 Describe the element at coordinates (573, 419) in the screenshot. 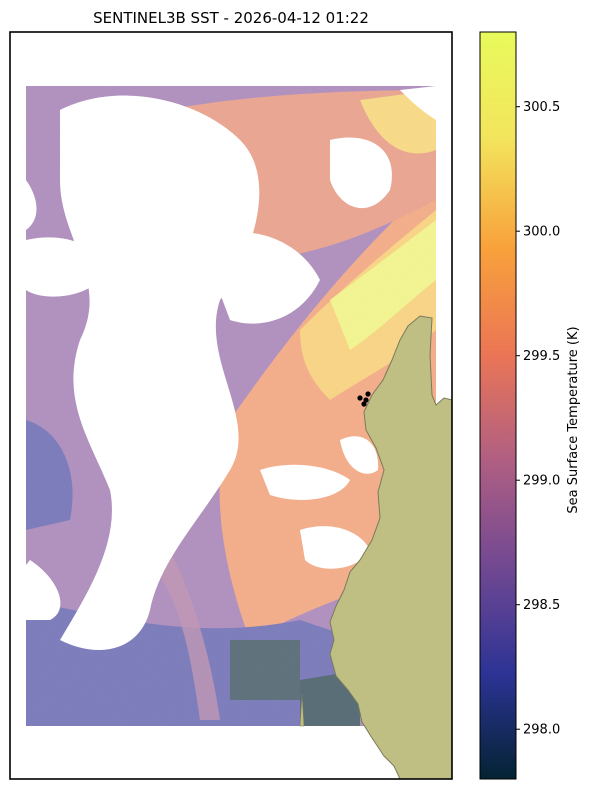

I see `colorbar-label: Sea Surface Temperature (K)` at that location.